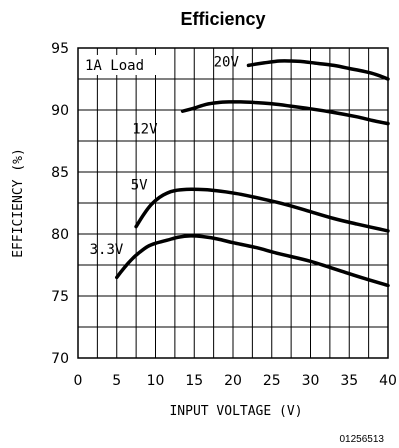  I want to click on series-label-3-3v: 3.3V, so click(107, 250).